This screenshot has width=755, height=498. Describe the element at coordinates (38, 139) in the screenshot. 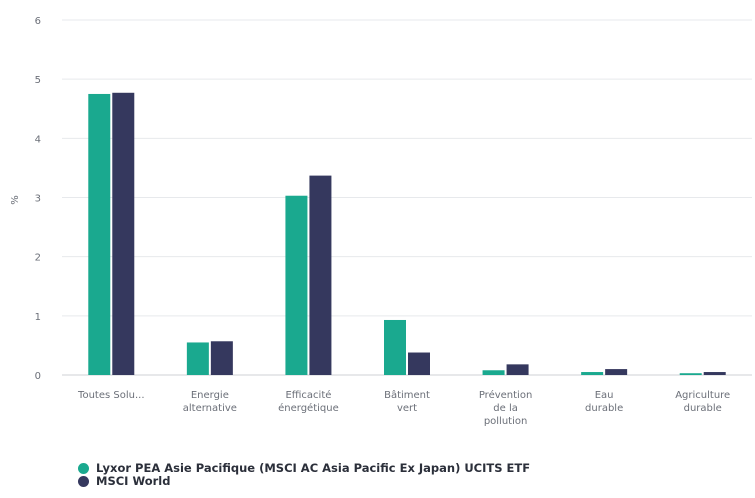

I see `y-tick-label: 4` at that location.